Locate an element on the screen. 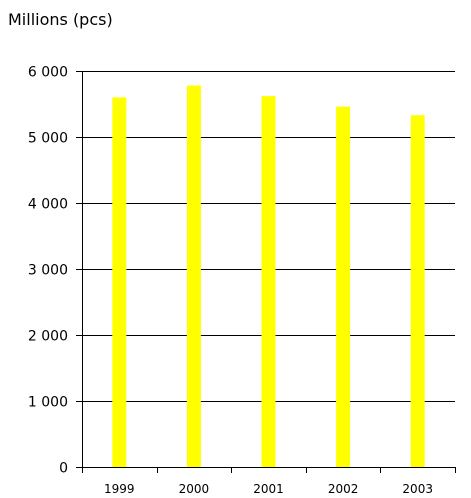 The height and width of the screenshot is (498, 471). y-tick-label: 5 000 is located at coordinates (48, 139).